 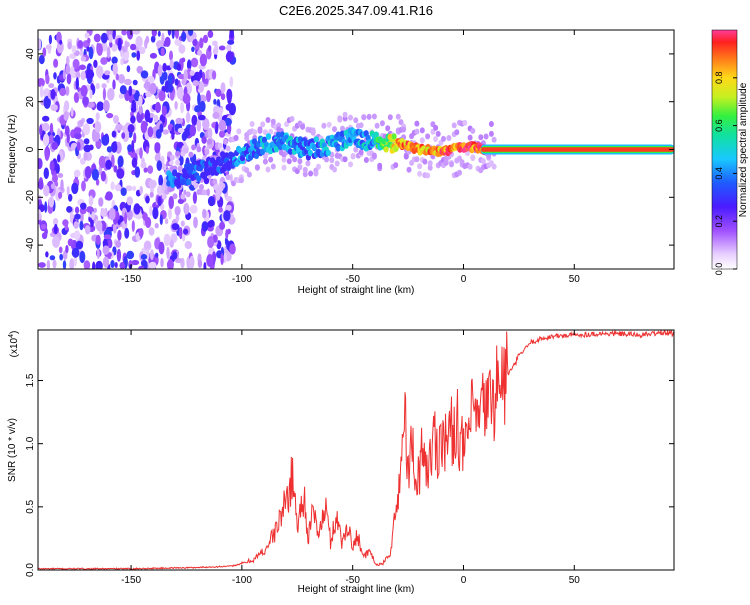 I want to click on x-tick-label: 50, so click(x=575, y=279).